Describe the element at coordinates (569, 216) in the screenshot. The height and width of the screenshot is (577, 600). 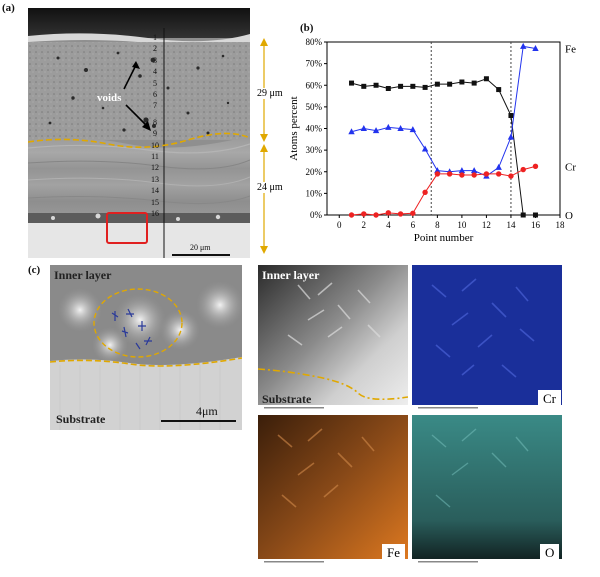
I see `series-label-o: O` at that location.